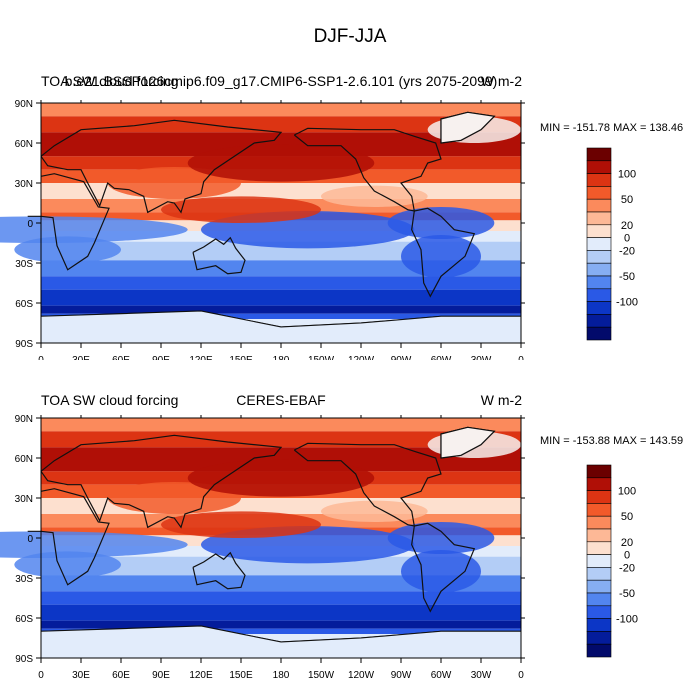  What do you see at coordinates (612, 561) in the screenshot?
I see `panel2-colorbar: 100 50 20 0 -20 -50 -100` at bounding box center [612, 561].